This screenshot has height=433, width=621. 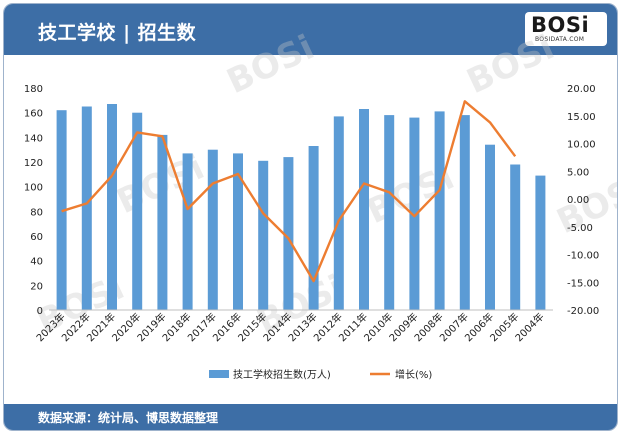 I want to click on y-left-tick-label: 140, so click(x=33, y=138).